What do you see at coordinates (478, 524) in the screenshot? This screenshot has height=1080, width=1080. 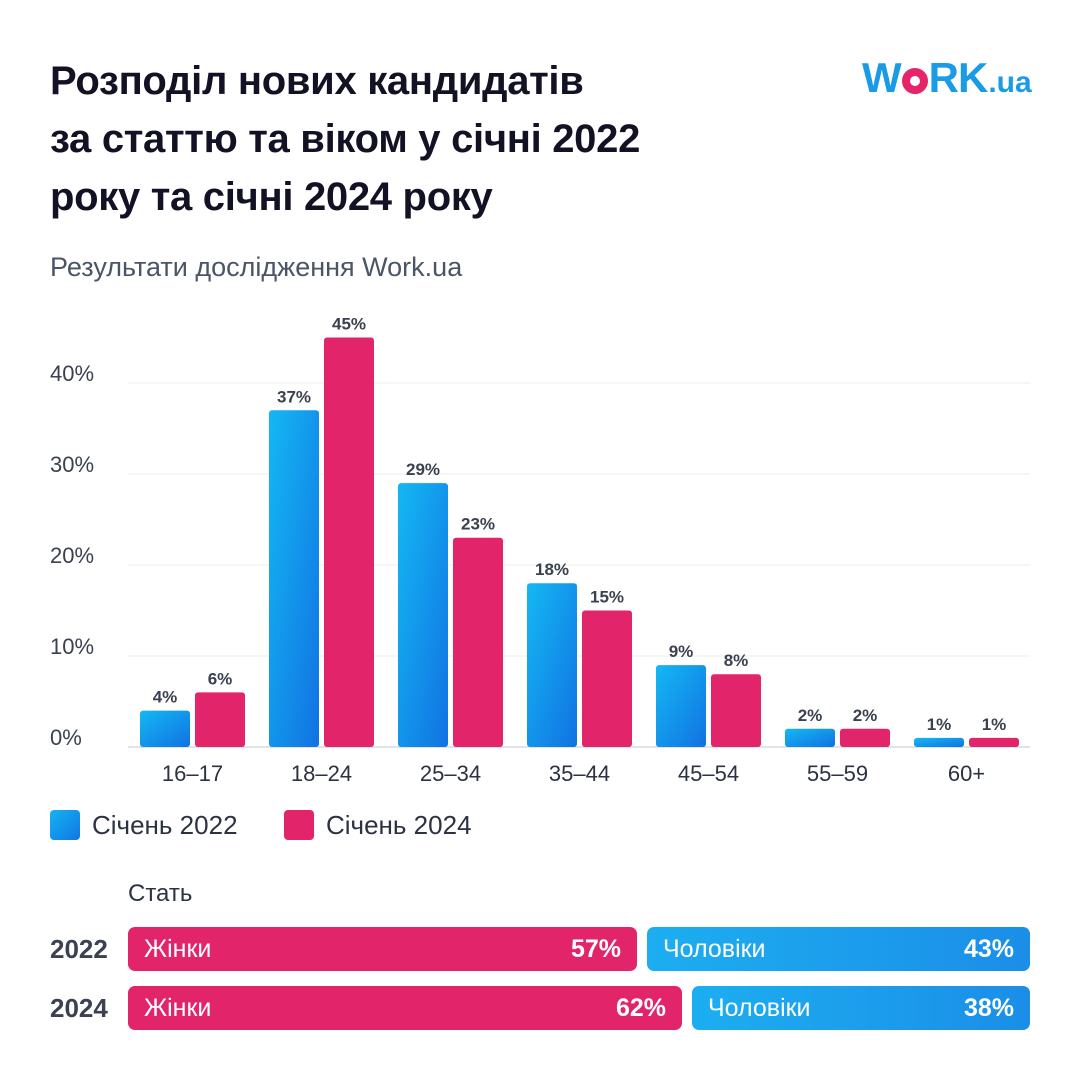 I see `bar-value-label: 23%` at bounding box center [478, 524].